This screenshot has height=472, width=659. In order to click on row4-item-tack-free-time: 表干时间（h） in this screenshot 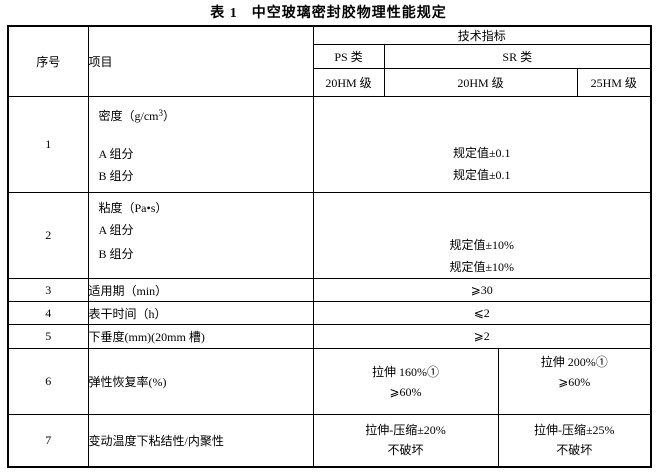, I will do `click(200, 313)`.